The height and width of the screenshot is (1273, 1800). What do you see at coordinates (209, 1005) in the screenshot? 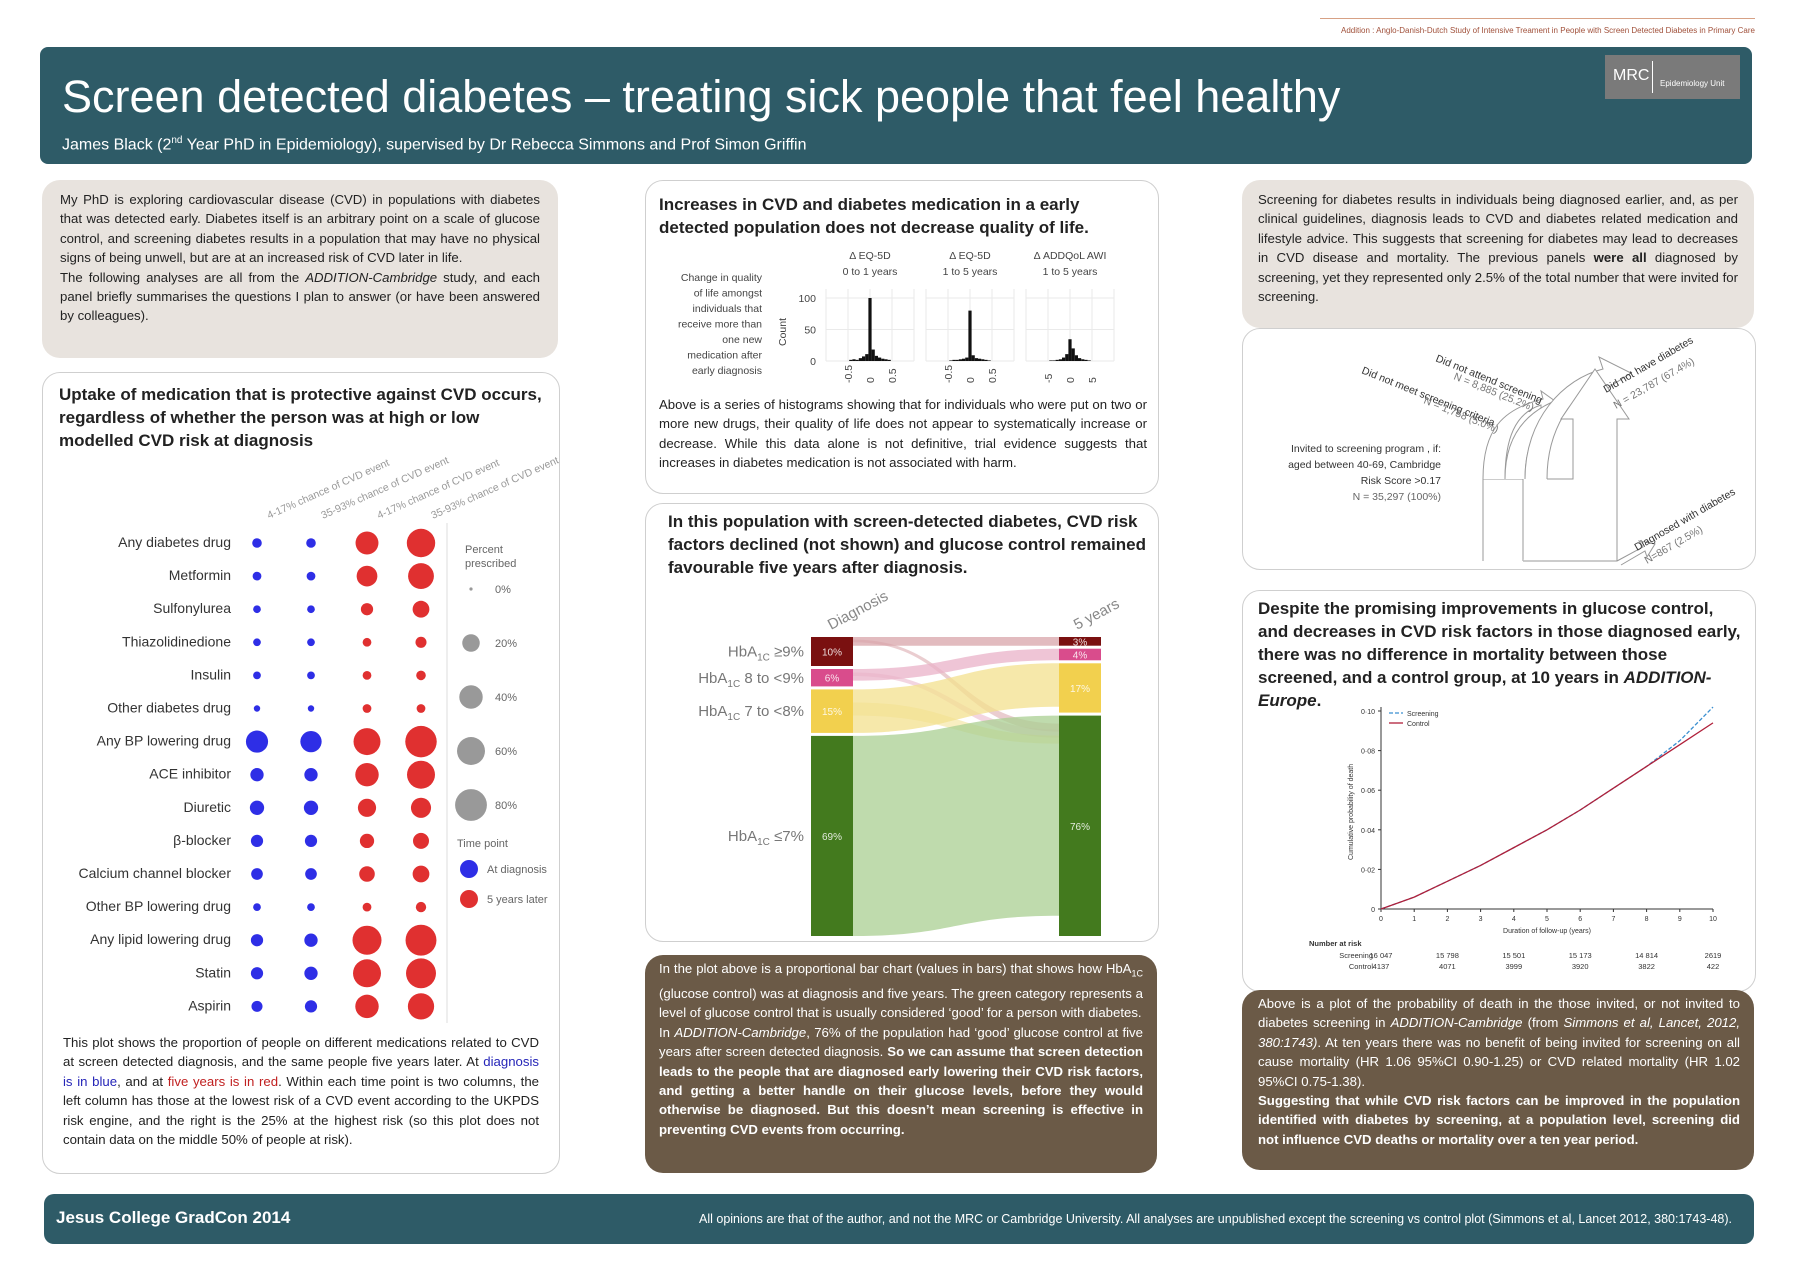
I see `uptake-row-label: Aspirin` at bounding box center [209, 1005].